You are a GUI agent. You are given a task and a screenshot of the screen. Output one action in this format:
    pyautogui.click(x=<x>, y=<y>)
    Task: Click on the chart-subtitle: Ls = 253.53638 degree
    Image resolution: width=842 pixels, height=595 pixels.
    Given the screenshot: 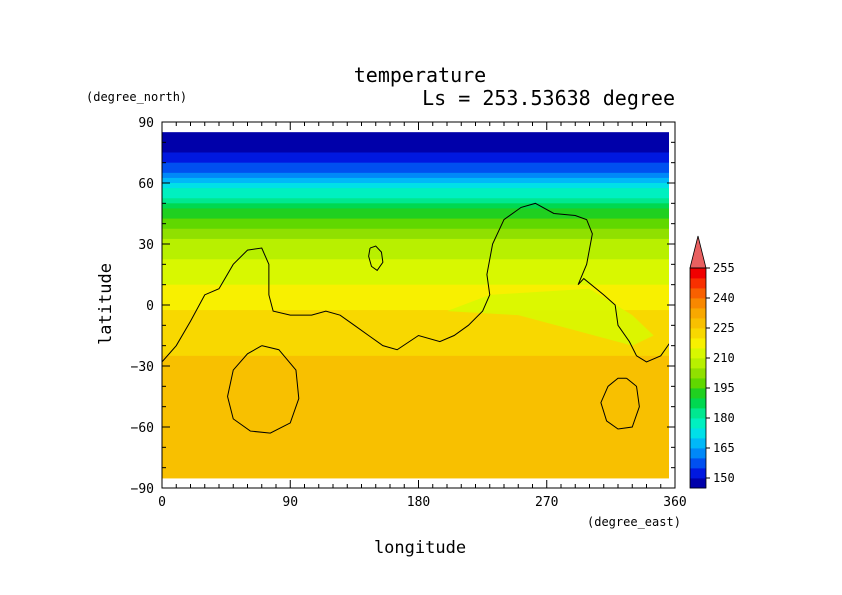 What is the action you would take?
    pyautogui.click(x=548, y=98)
    